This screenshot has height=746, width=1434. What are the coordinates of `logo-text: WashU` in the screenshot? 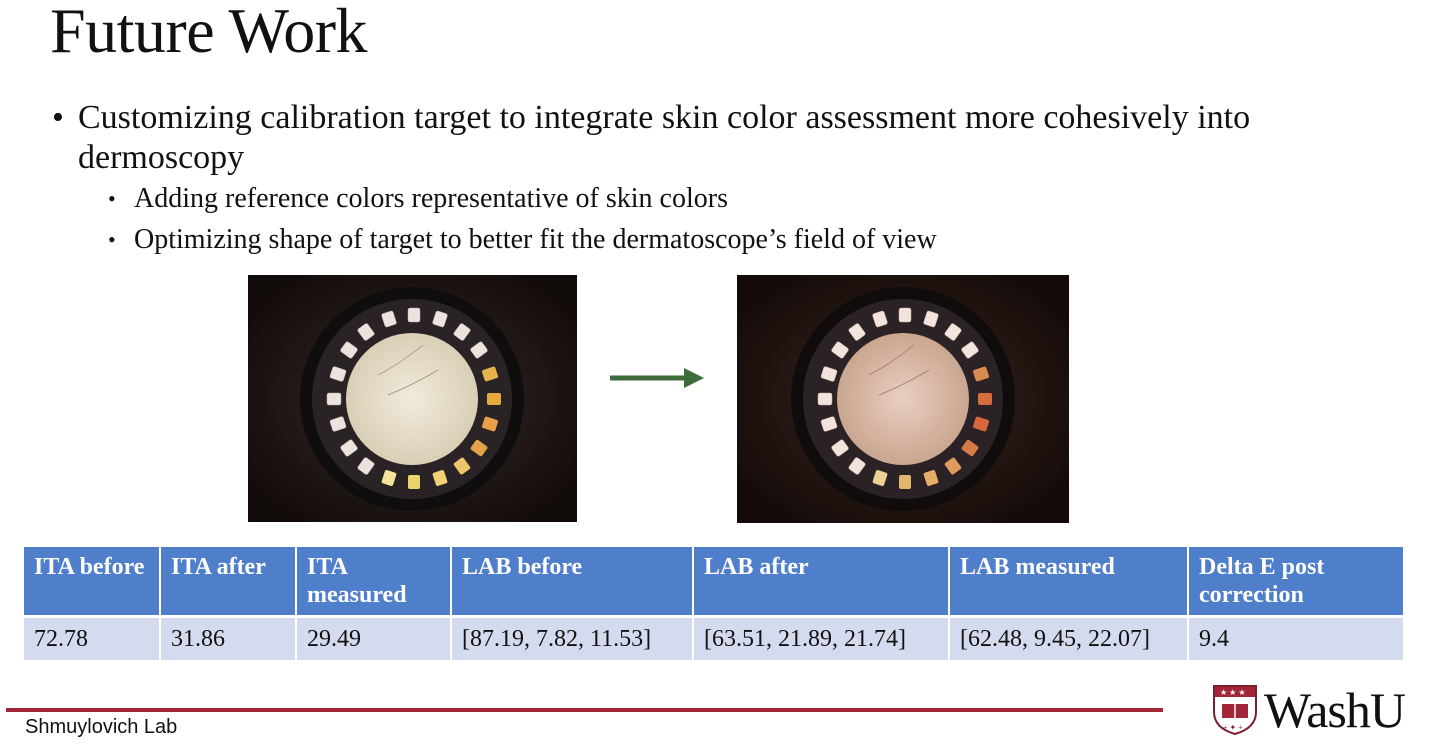 It's located at (1335, 710).